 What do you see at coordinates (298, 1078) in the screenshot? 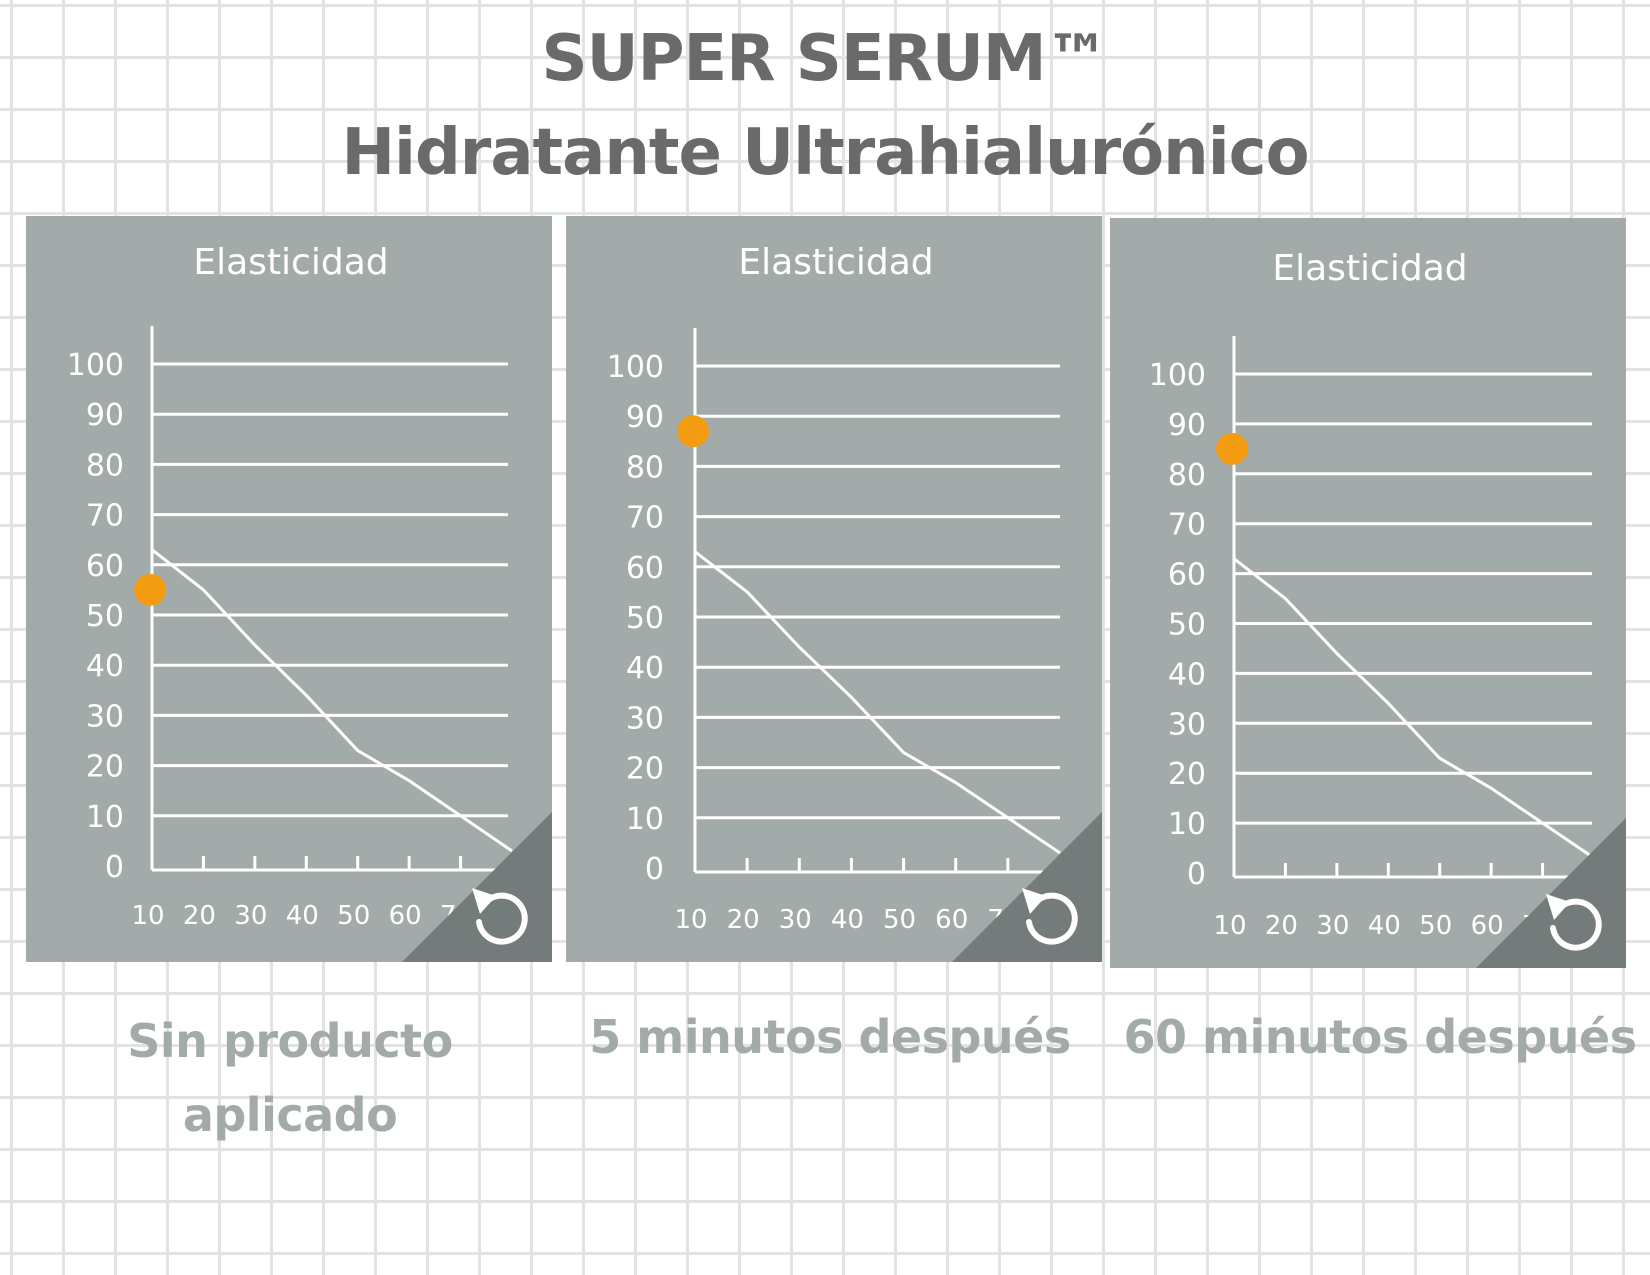
I see `caption-sin-producto: Sin producto aplicado` at bounding box center [298, 1078].